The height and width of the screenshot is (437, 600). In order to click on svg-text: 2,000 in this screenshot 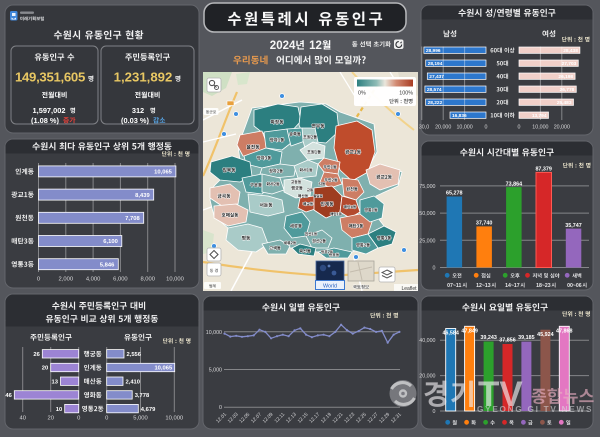, I will do `click(66, 280)`.